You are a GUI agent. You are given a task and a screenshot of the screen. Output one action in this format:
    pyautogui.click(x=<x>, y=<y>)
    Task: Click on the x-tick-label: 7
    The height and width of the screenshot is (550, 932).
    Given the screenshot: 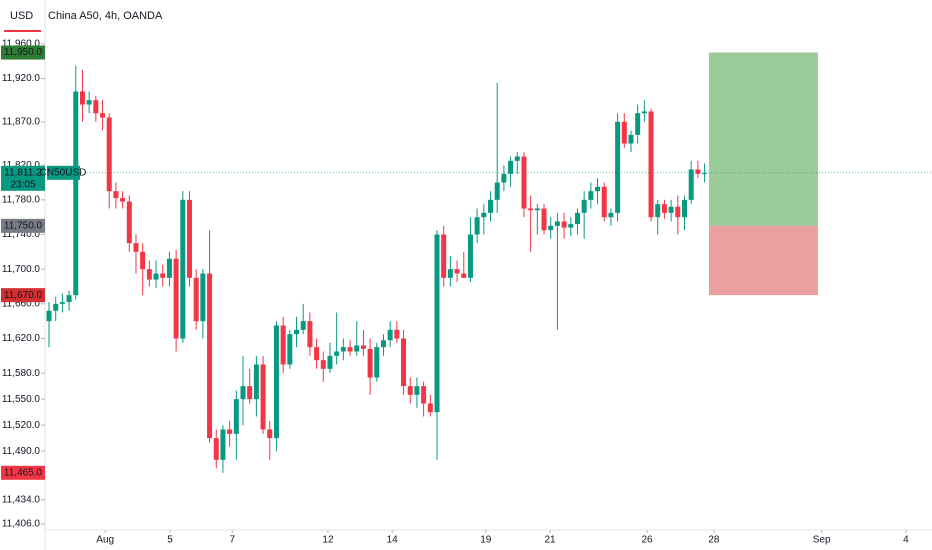 What is the action you would take?
    pyautogui.click(x=233, y=540)
    